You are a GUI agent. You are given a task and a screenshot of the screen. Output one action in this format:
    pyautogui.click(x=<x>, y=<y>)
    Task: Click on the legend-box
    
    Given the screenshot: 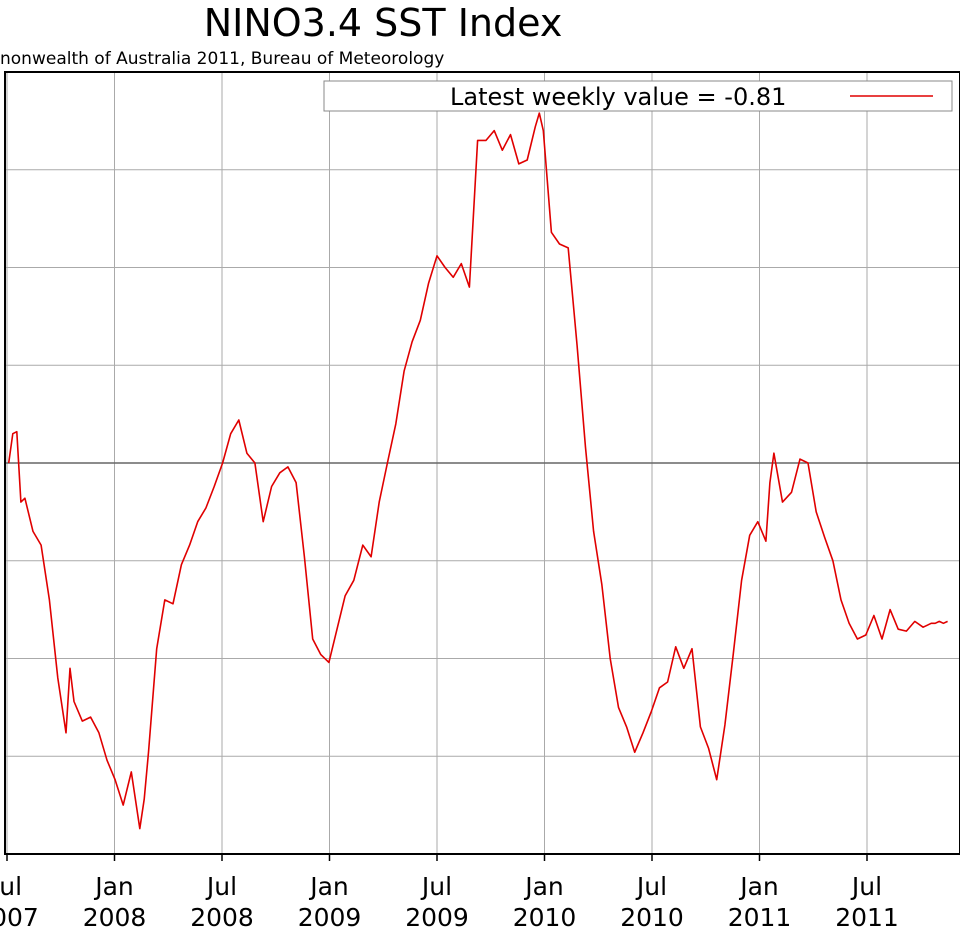 What is the action you would take?
    pyautogui.click(x=638, y=96)
    